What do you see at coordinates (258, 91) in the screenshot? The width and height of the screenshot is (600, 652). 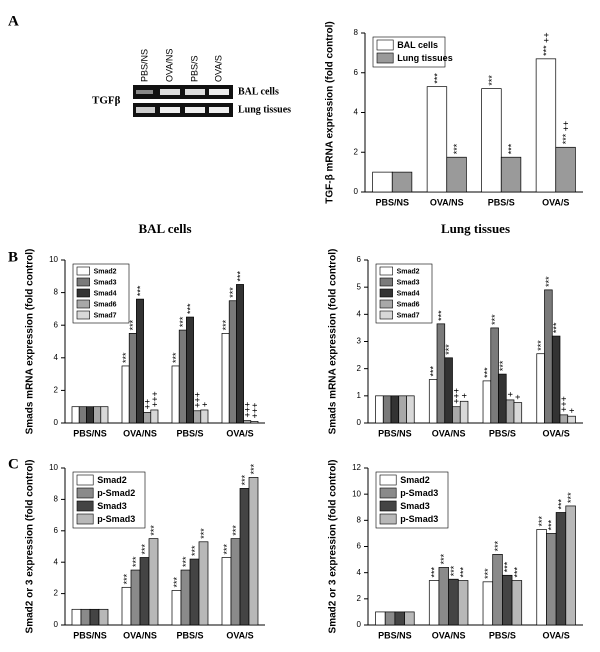 I see `row-label: BAL cells` at bounding box center [258, 91].